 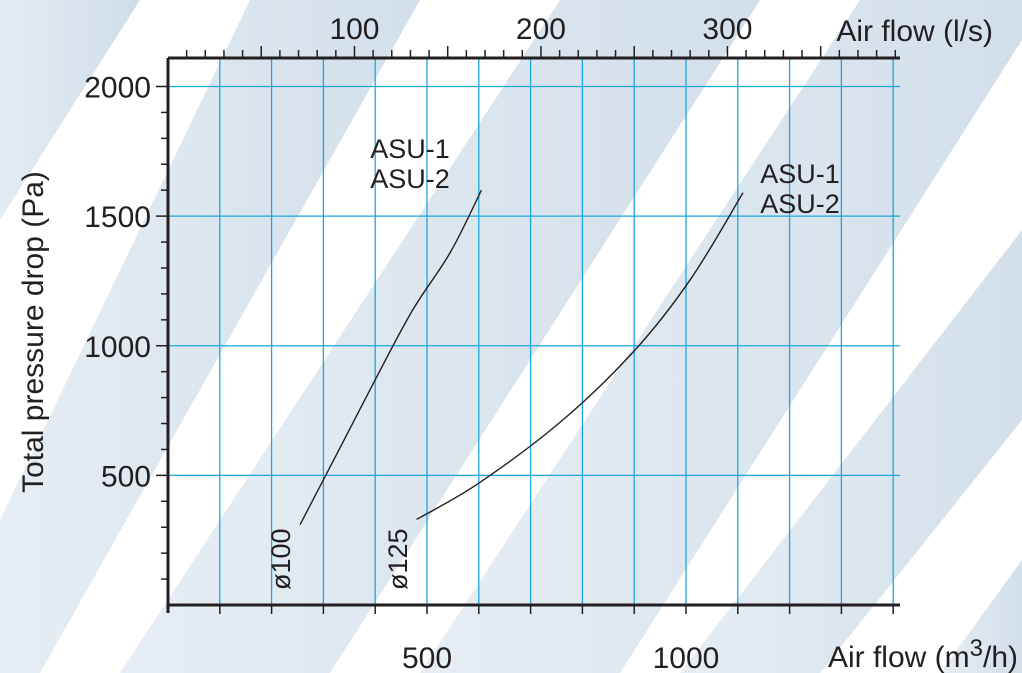 What do you see at coordinates (914, 31) in the screenshot?
I see `x-axis-title-top: Air flow (l/s)` at bounding box center [914, 31].